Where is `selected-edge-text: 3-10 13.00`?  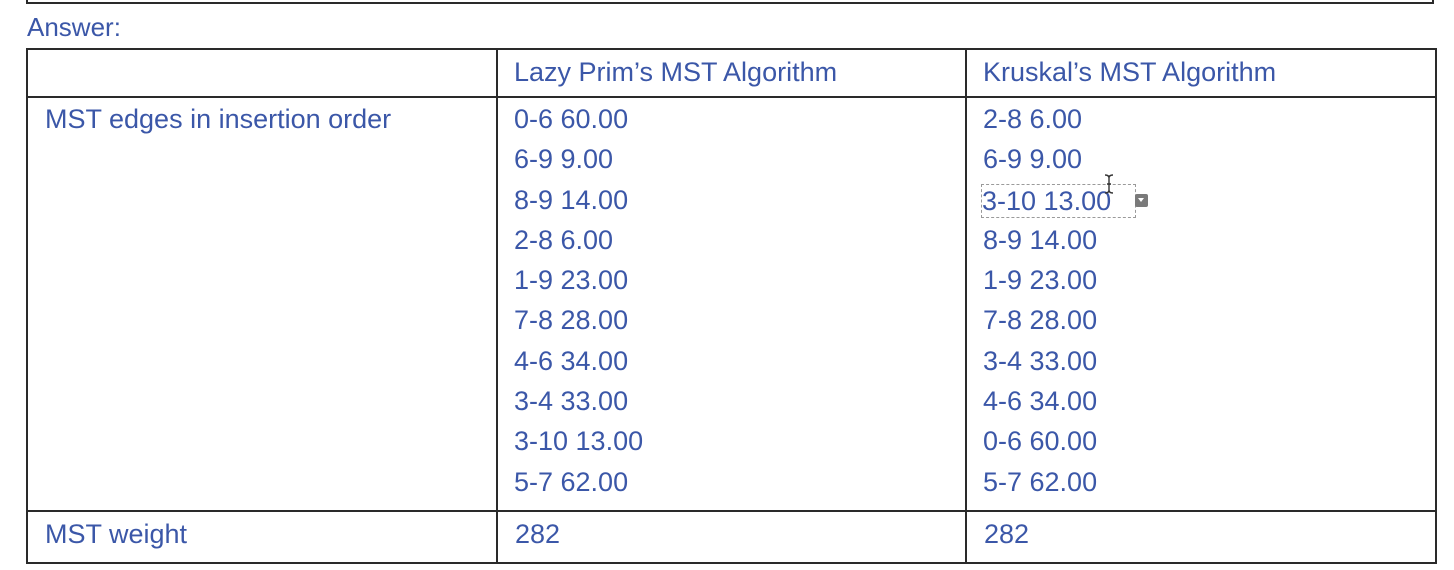 selected-edge-text: 3-10 13.00 is located at coordinates (1059, 200).